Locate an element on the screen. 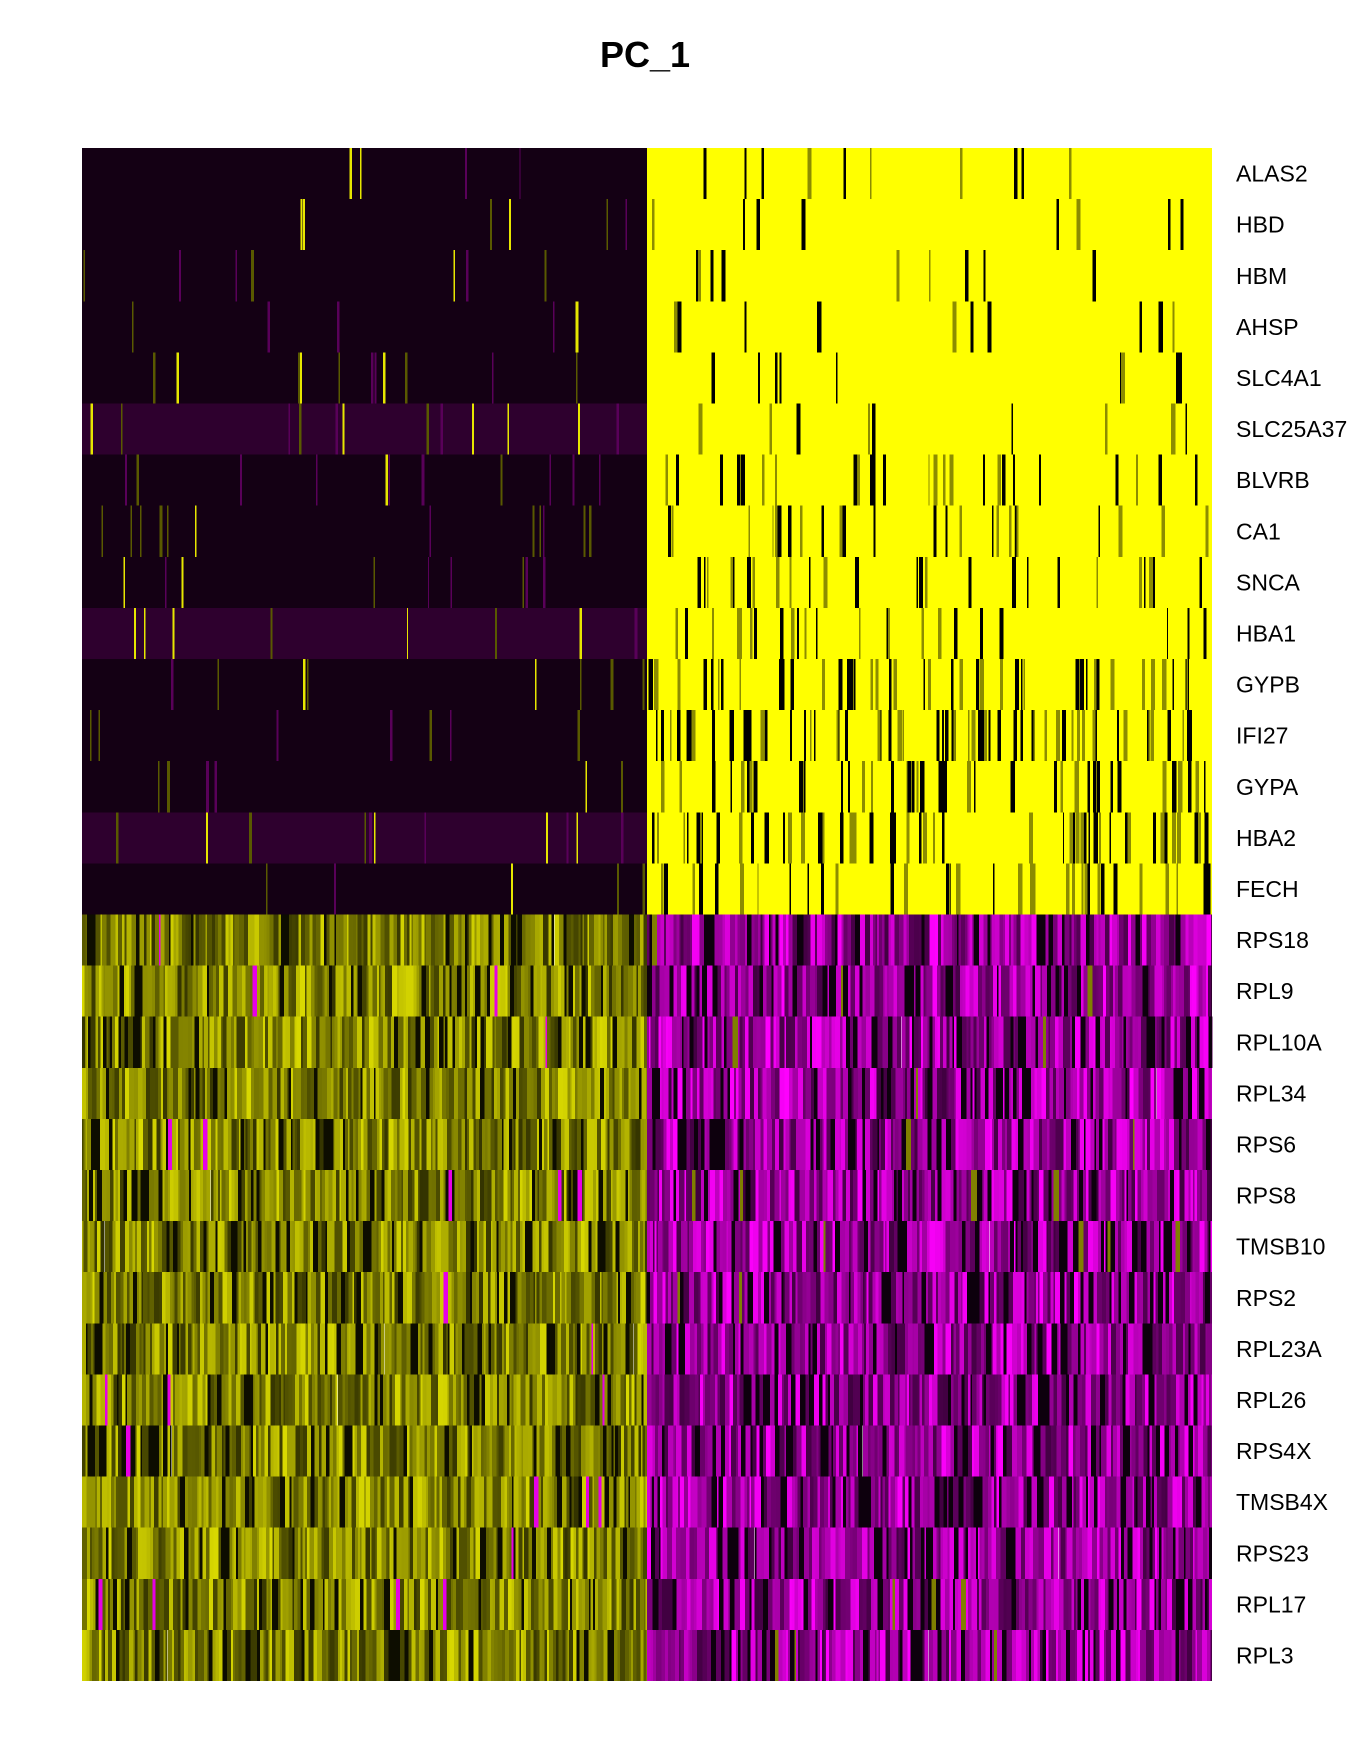 This screenshot has height=1754, width=1372. cell-stripe-rps2-right is located at coordinates (743, 1298).